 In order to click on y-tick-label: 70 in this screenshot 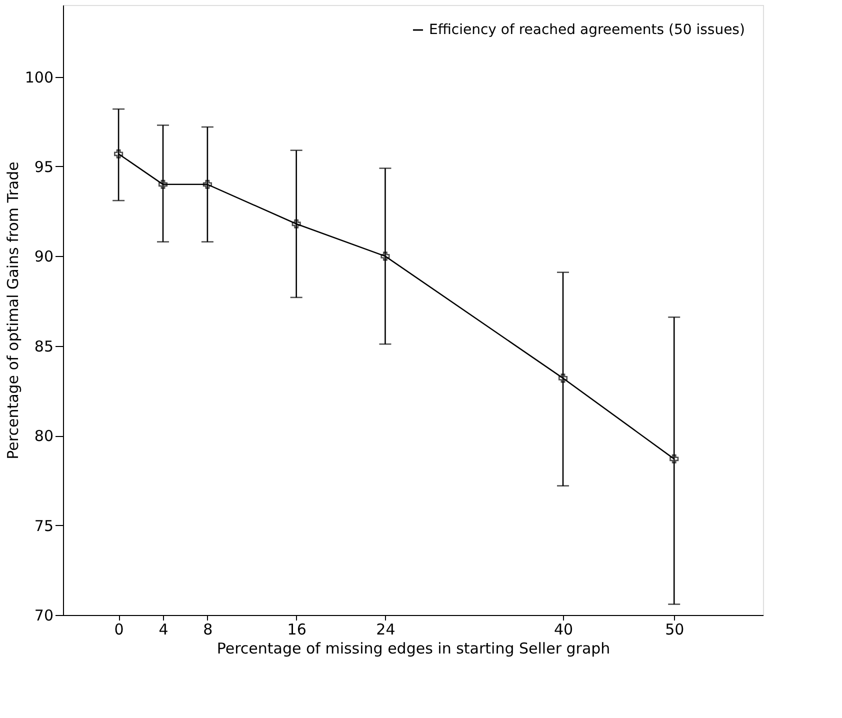, I will do `click(44, 615)`.